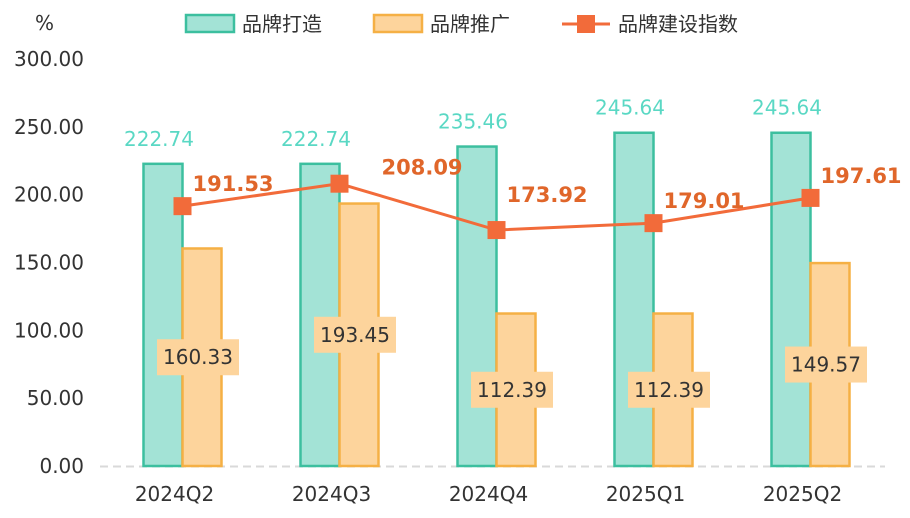 The image size is (910, 518). What do you see at coordinates (331, 494) in the screenshot?
I see `x-tick-label: 2024Q3` at bounding box center [331, 494].